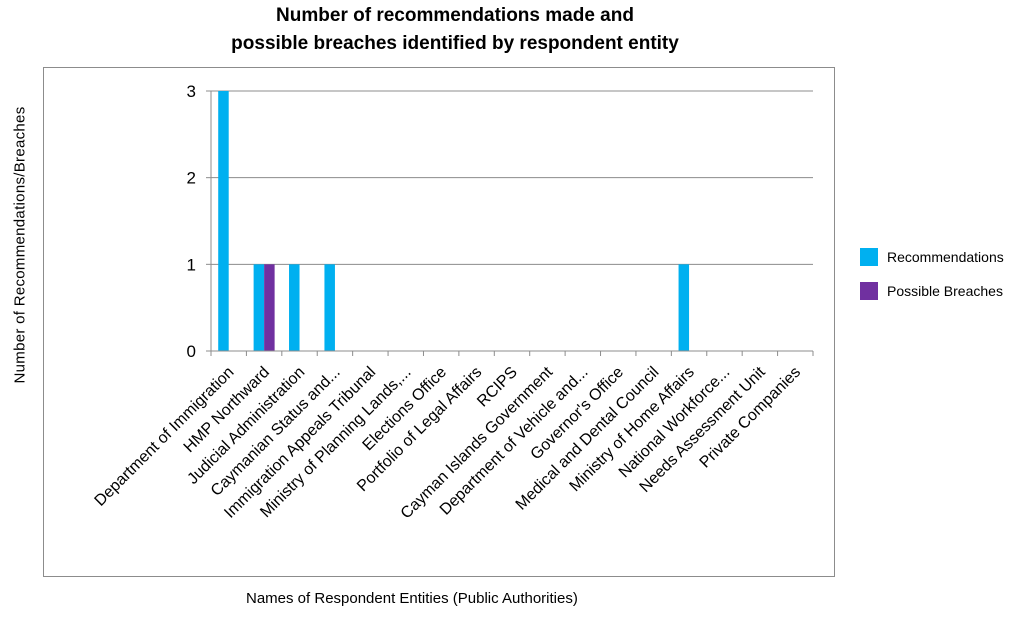  What do you see at coordinates (191, 178) in the screenshot?
I see `y-tick-label: 2` at bounding box center [191, 178].